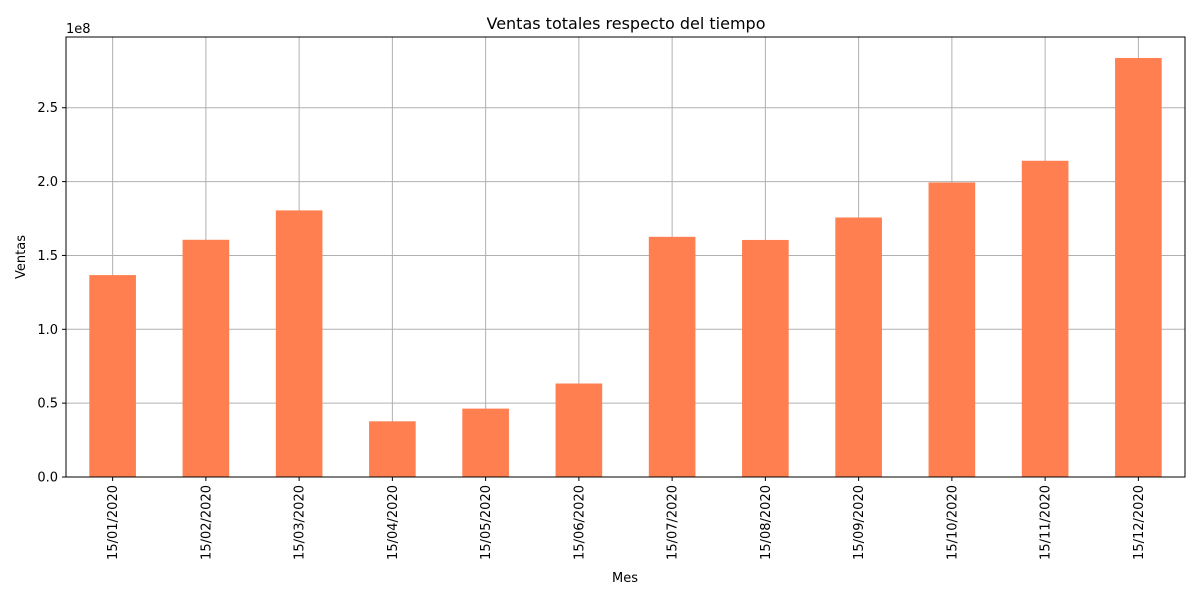  Describe the element at coordinates (766, 522) in the screenshot. I see `x-tick-label: 15/08/2020` at that location.